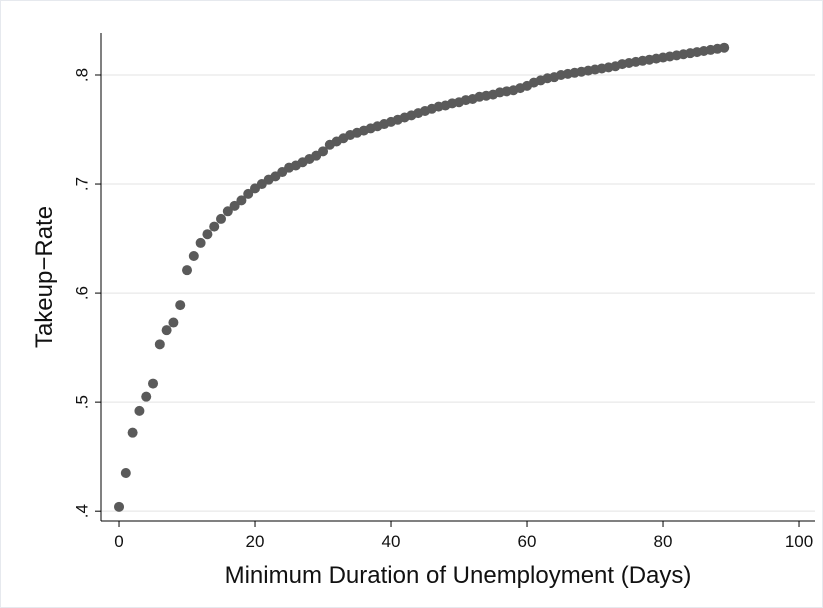  Describe the element at coordinates (458, 575) in the screenshot. I see `x-axis-title: Minimum Duration of Unemployment (Days)` at that location.